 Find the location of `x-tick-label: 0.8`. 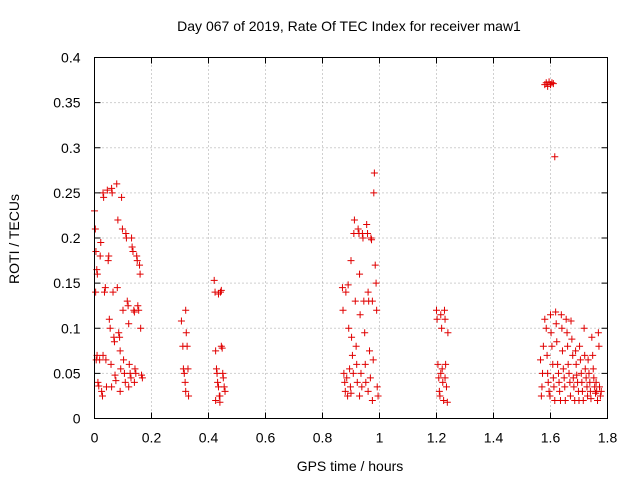

x-tick-label: 0.8 is located at coordinates (323, 438).